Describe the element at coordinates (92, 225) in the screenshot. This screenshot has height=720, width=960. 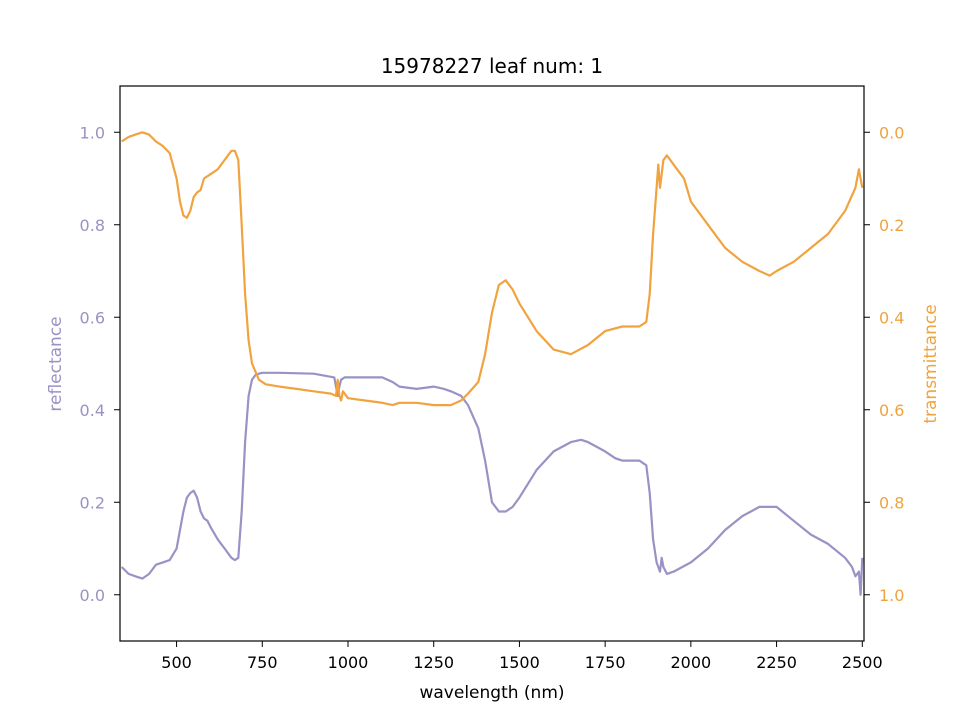
I see `left-y-tick-label: 0.8` at that location.